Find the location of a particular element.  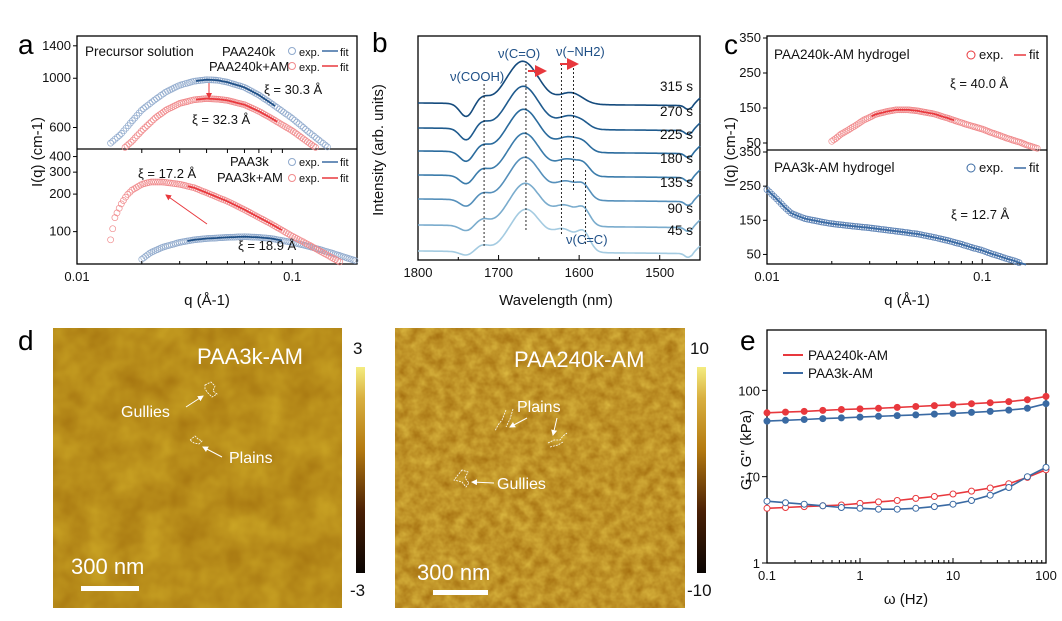

y-tick-label: 250 is located at coordinates (750, 72).